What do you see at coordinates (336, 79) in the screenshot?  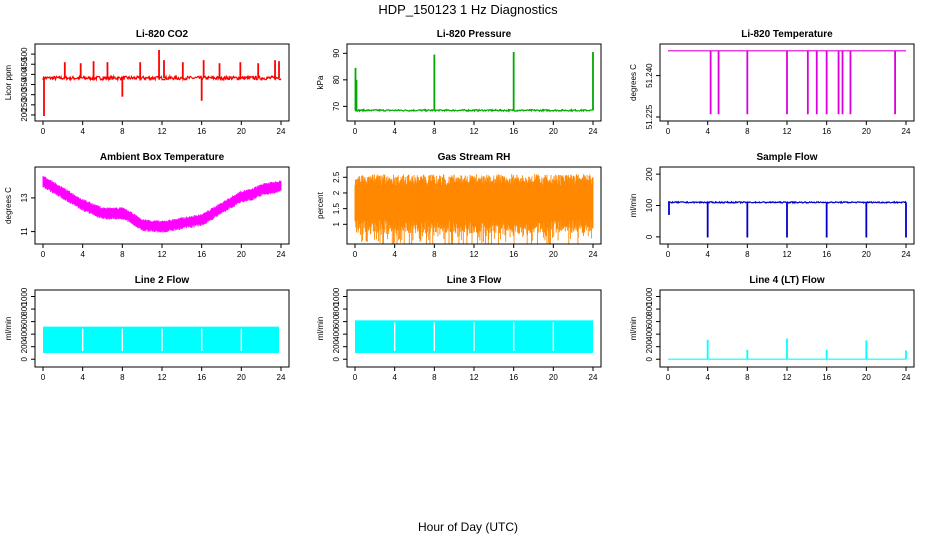 I see `y-tick-label: 80` at bounding box center [336, 79].